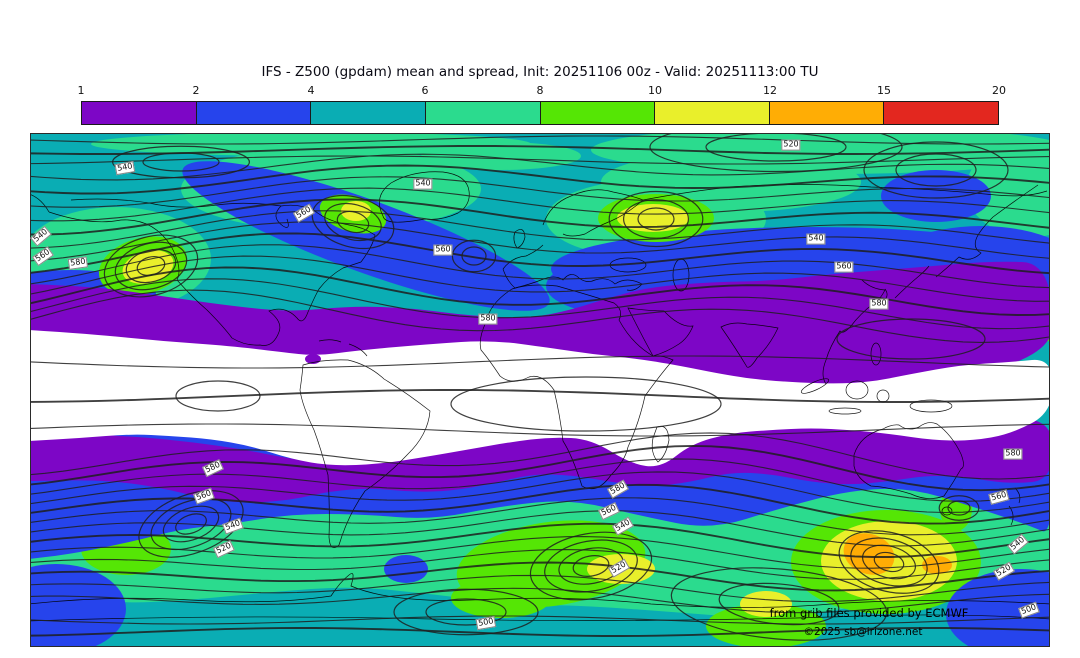  Describe the element at coordinates (81, 90) in the screenshot. I see `colorbar-tick: 1` at that location.